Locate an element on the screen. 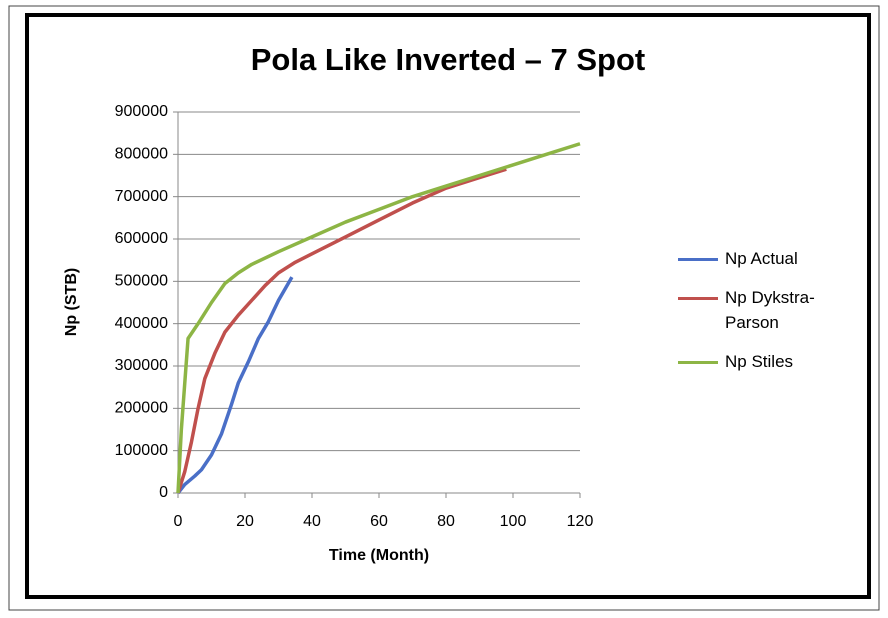 This screenshot has height=618, width=888. y-tick-label: 900000 is located at coordinates (141, 111).